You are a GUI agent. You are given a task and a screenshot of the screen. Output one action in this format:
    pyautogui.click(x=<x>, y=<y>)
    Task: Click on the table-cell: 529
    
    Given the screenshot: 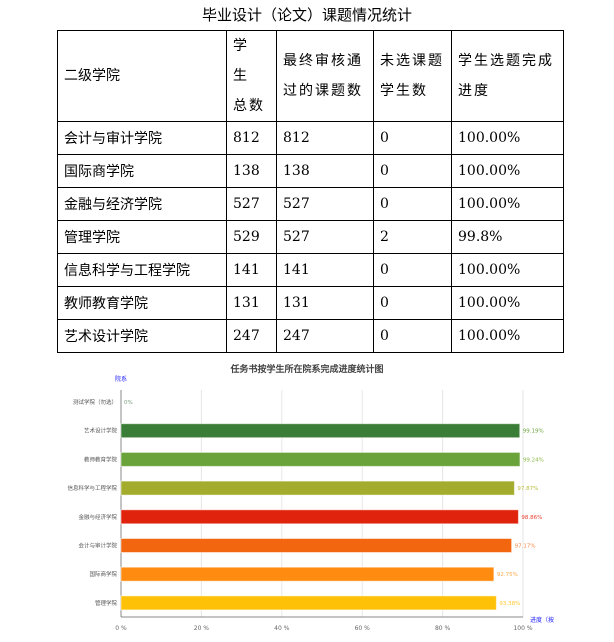 What is the action you would take?
    pyautogui.click(x=251, y=237)
    